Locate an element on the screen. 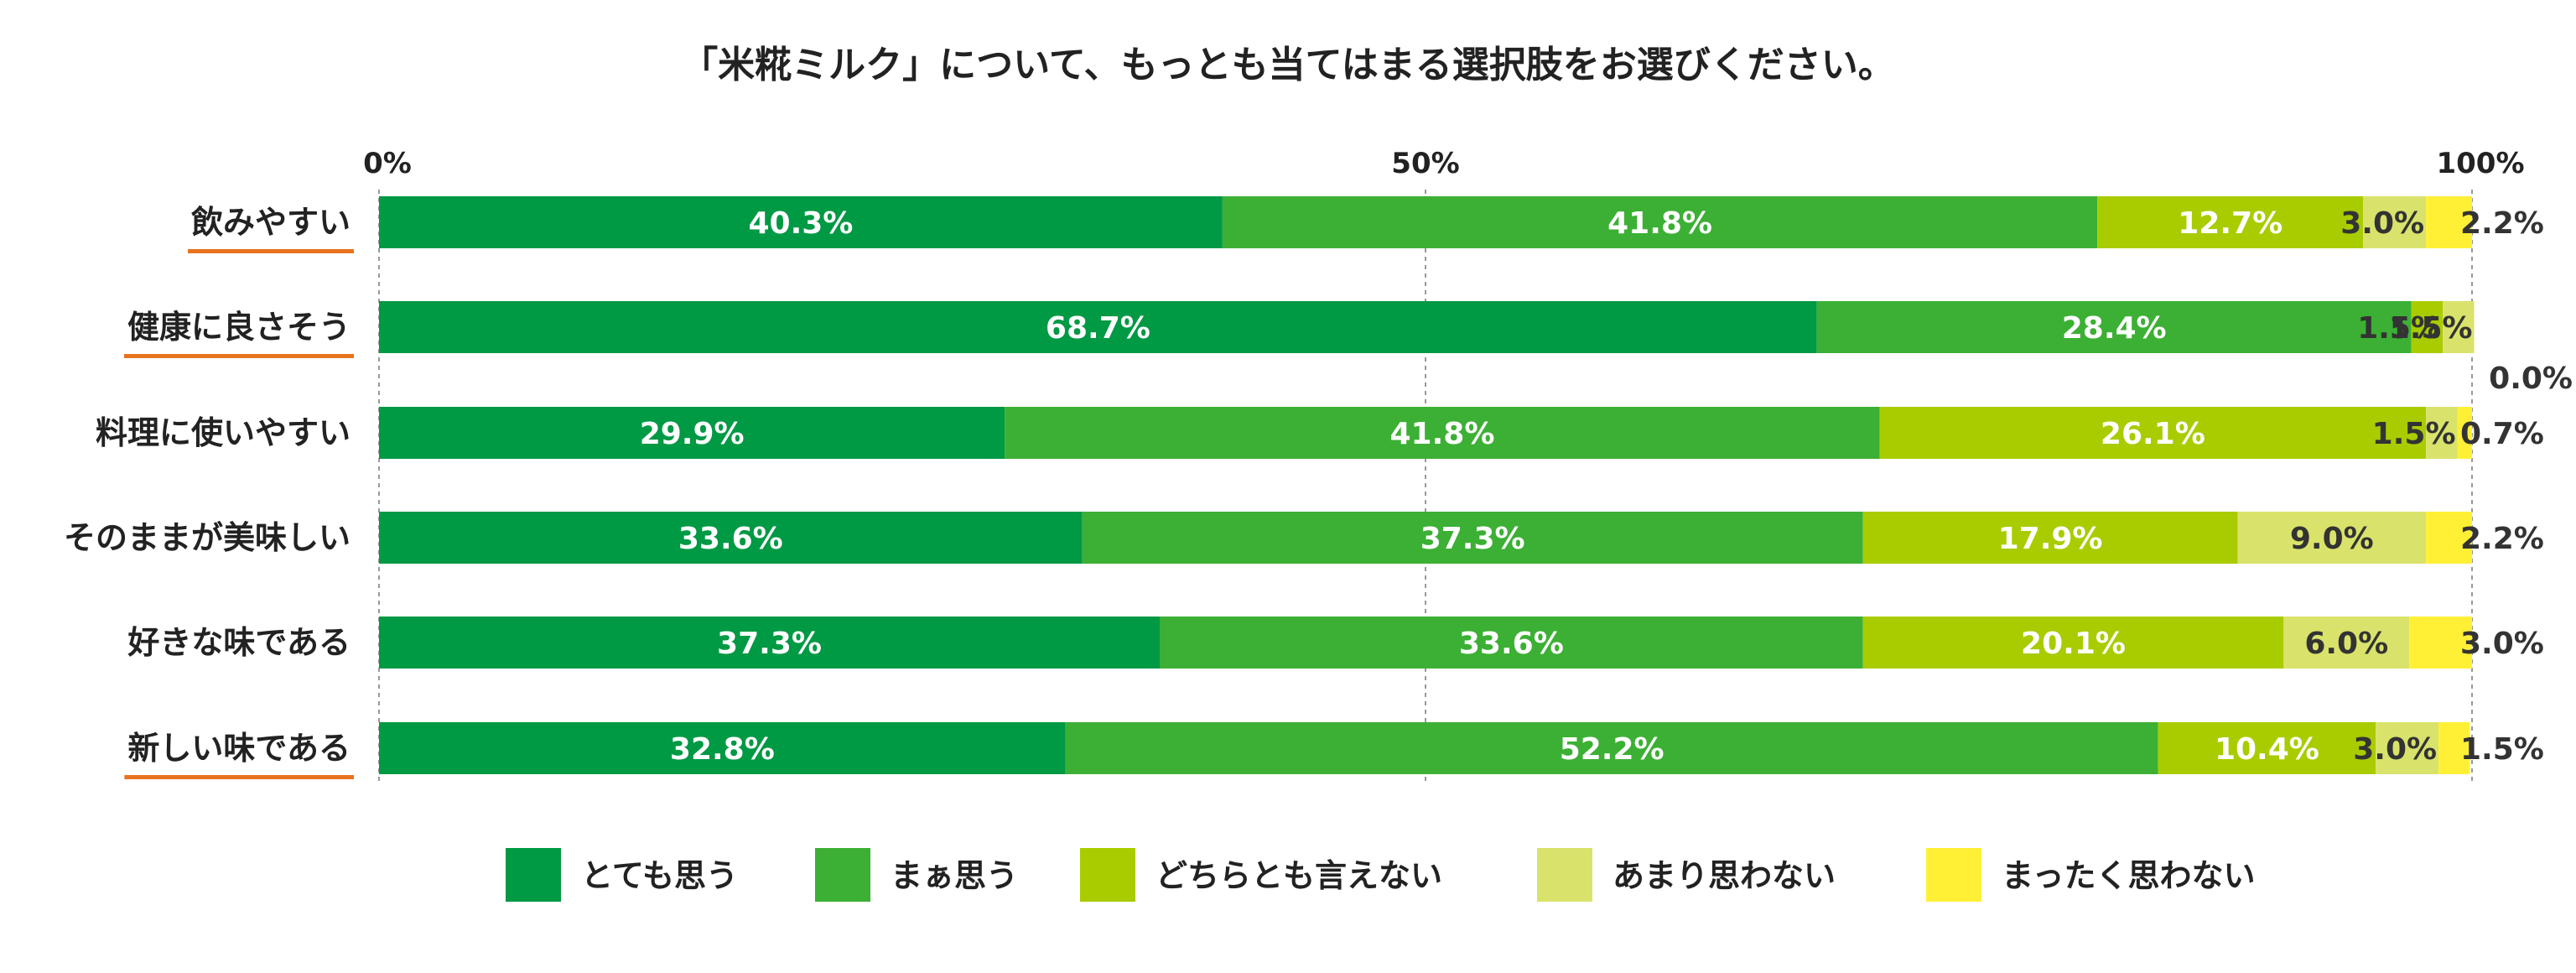  data-label: 29.9% is located at coordinates (692, 434).